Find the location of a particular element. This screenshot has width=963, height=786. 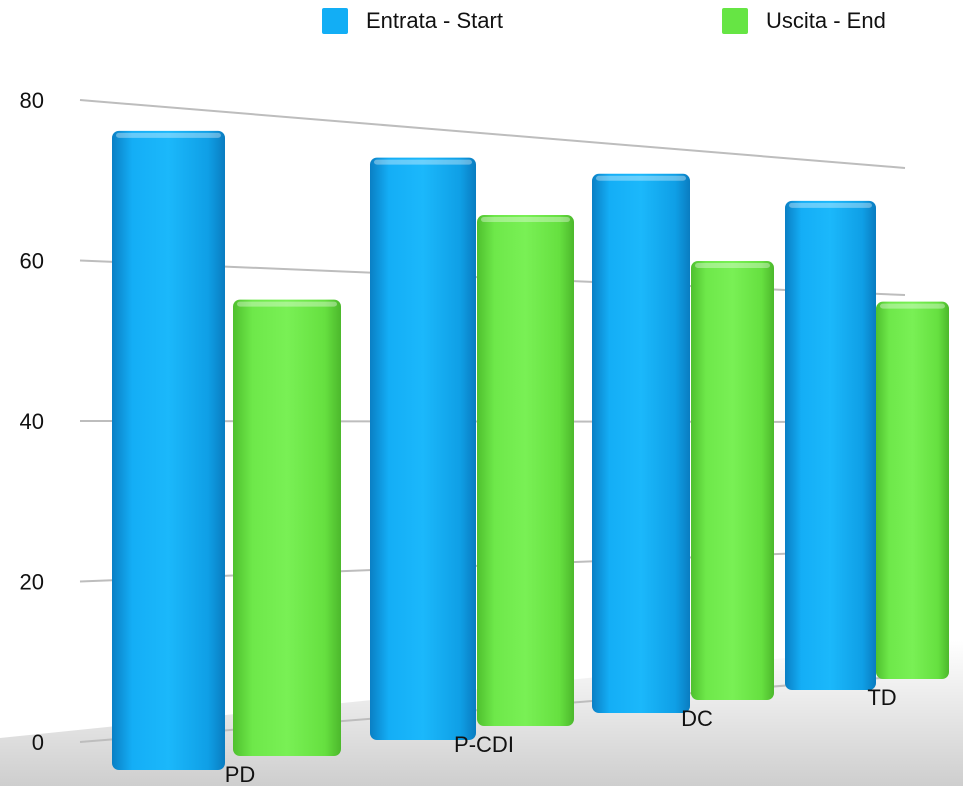

x-category-label: P-CDI is located at coordinates (484, 744).